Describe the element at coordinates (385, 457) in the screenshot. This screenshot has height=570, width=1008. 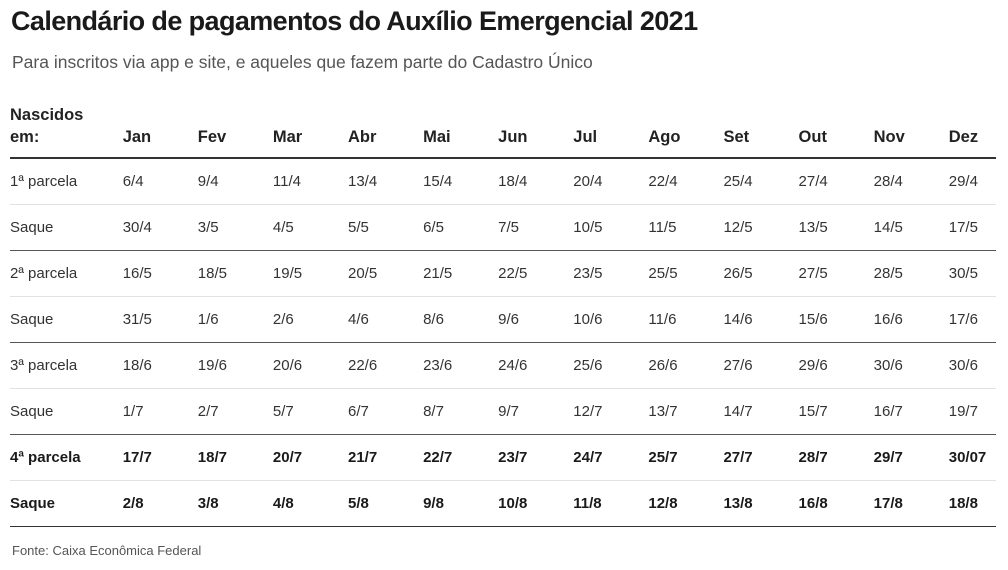
I see `date-cell: 21/7` at that location.